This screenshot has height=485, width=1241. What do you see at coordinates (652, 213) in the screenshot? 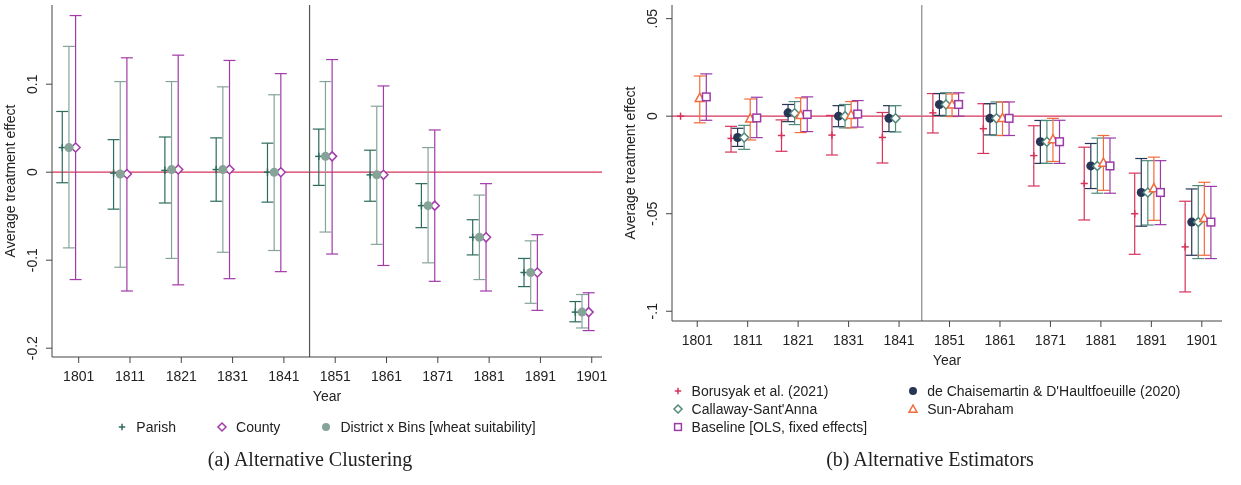
I see `y-tick-label: -.05` at bounding box center [652, 213].